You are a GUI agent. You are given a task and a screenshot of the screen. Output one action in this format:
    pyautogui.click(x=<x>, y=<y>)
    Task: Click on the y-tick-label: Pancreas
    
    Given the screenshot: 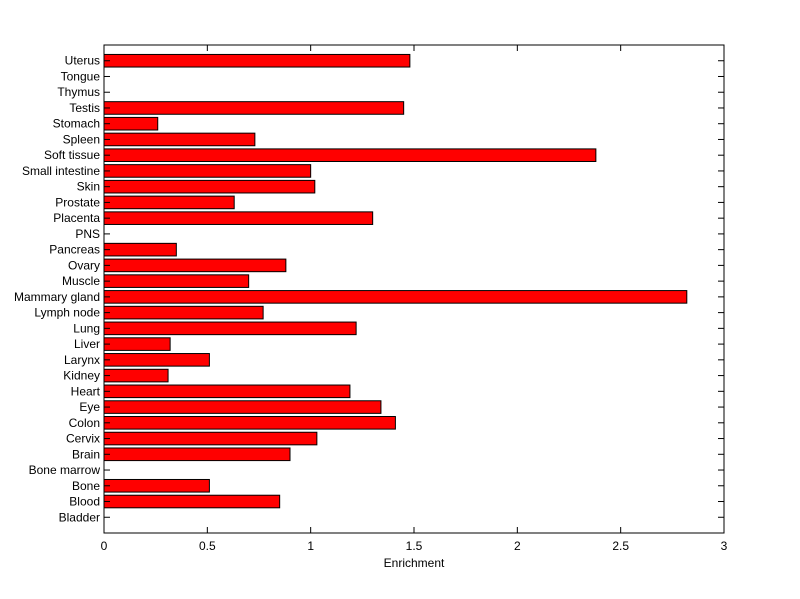 What is the action you would take?
    pyautogui.click(x=74, y=250)
    